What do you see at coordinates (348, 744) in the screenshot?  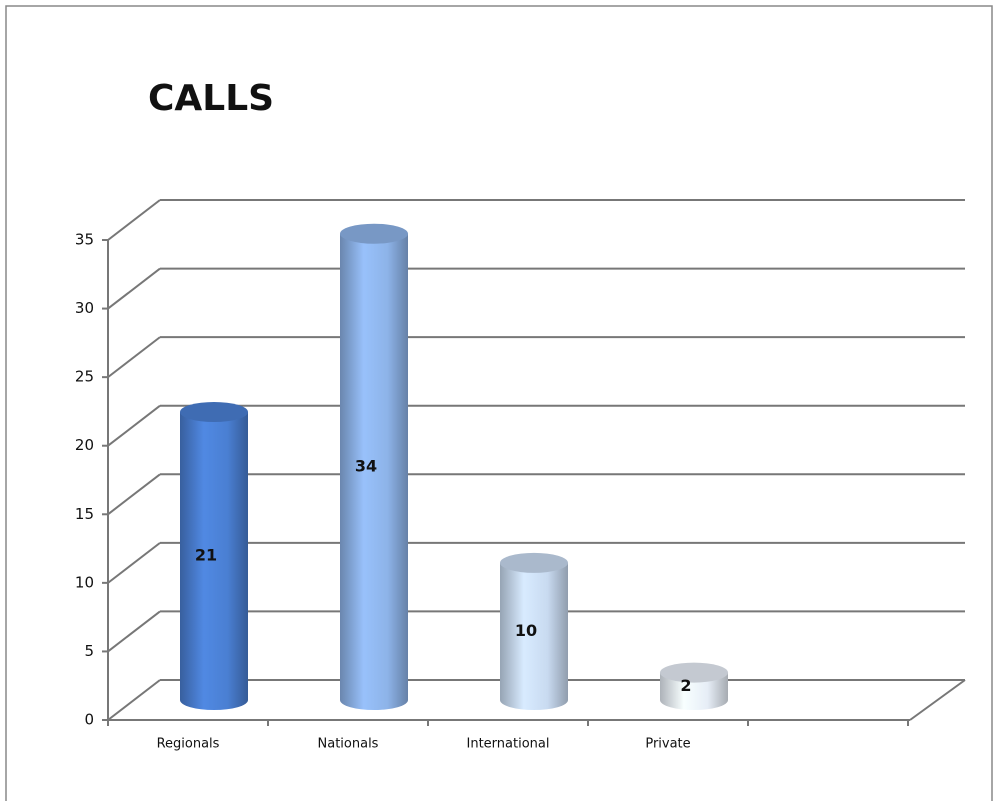 I see `x-tick-label: Nationals` at bounding box center [348, 744].